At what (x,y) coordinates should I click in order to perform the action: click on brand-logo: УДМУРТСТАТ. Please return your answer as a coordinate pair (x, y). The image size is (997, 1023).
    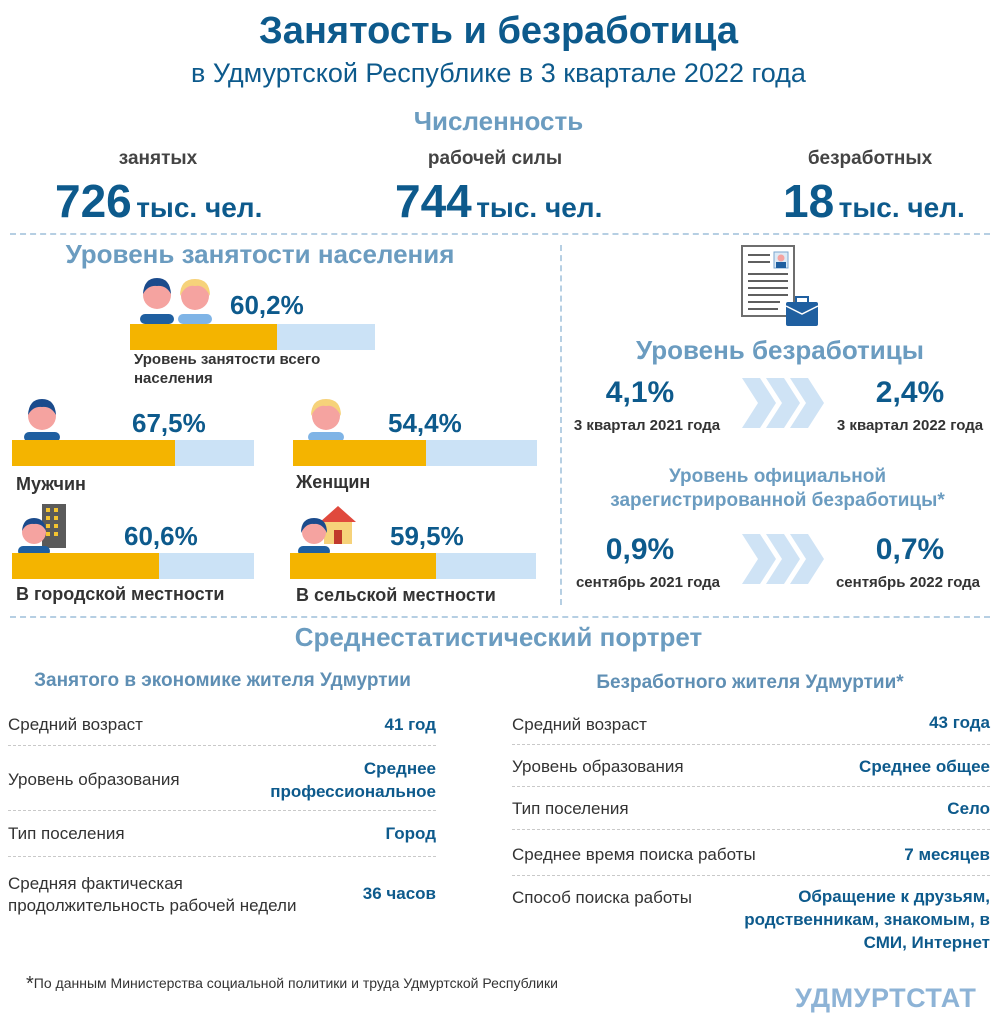
    Looking at the image, I should click on (886, 998).